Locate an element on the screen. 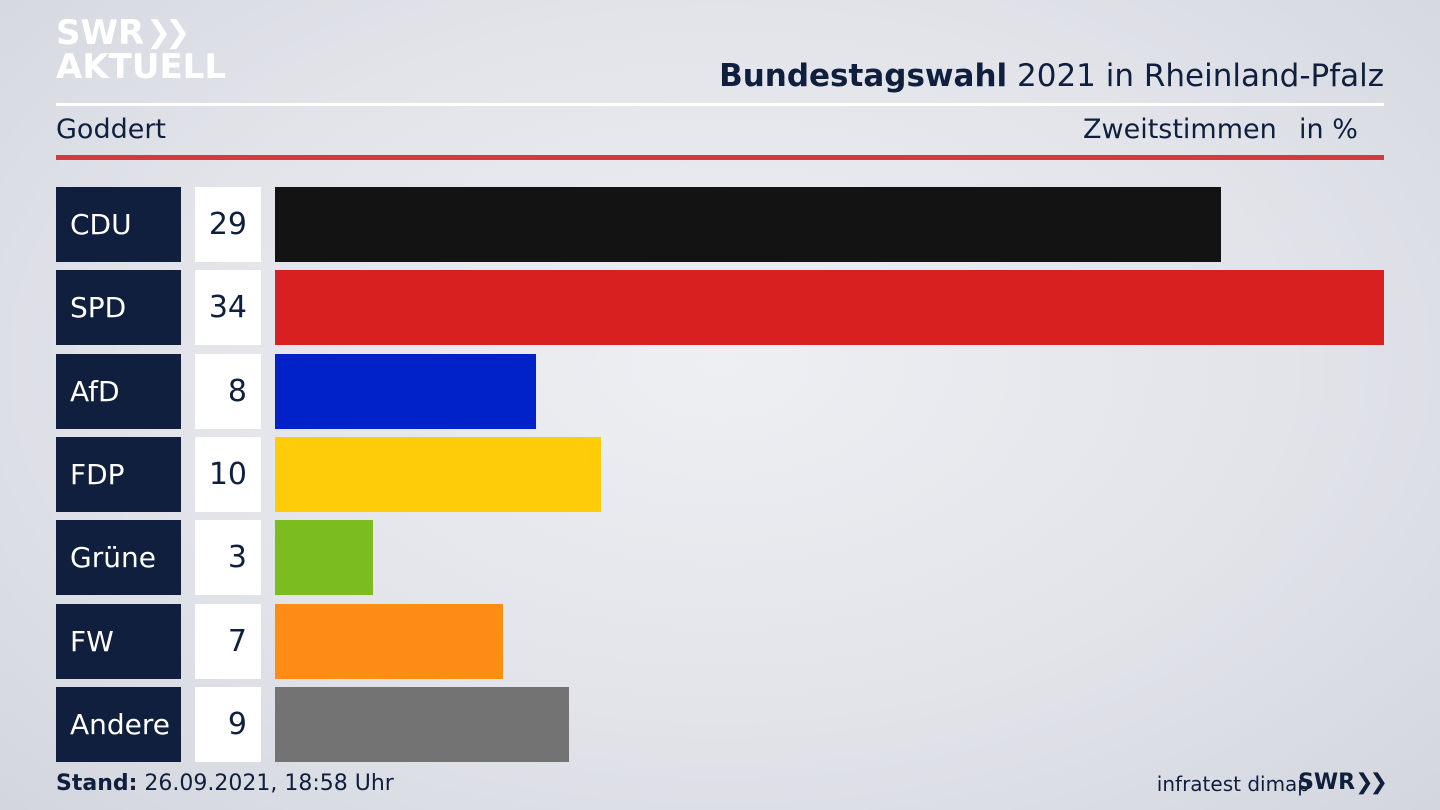 The height and width of the screenshot is (810, 1440). value-label-1: 34 is located at coordinates (228, 307).